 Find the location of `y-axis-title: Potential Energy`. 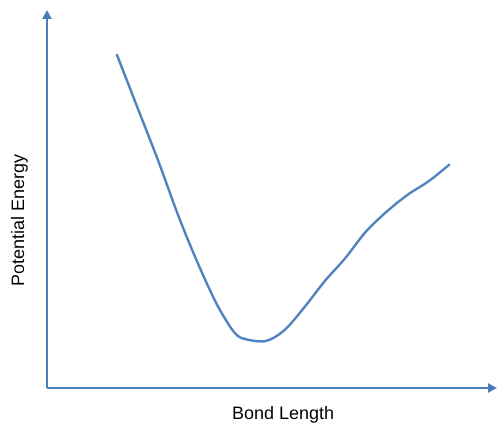

y-axis-title: Potential Energy is located at coordinates (18, 220).